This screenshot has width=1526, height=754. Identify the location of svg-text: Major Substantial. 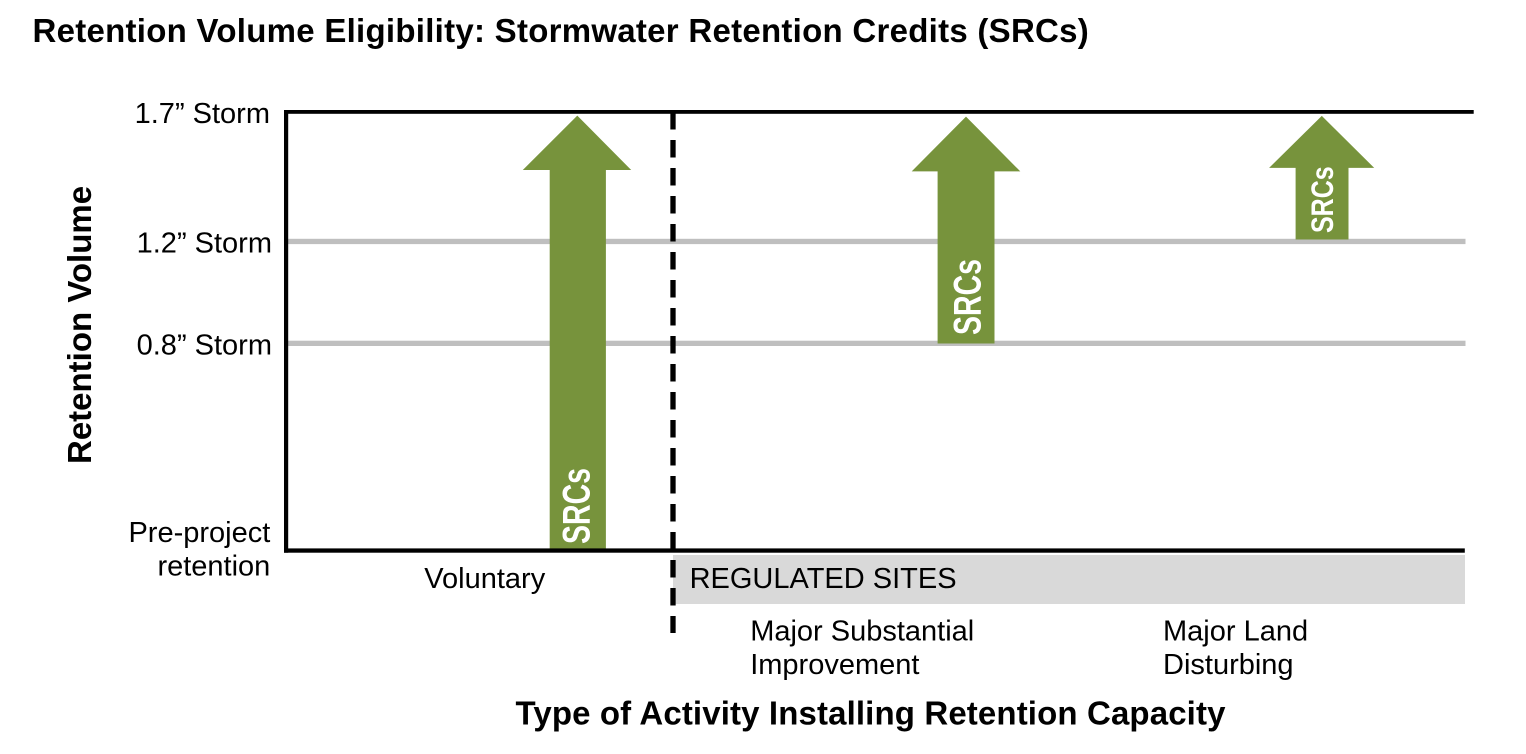
(862, 631).